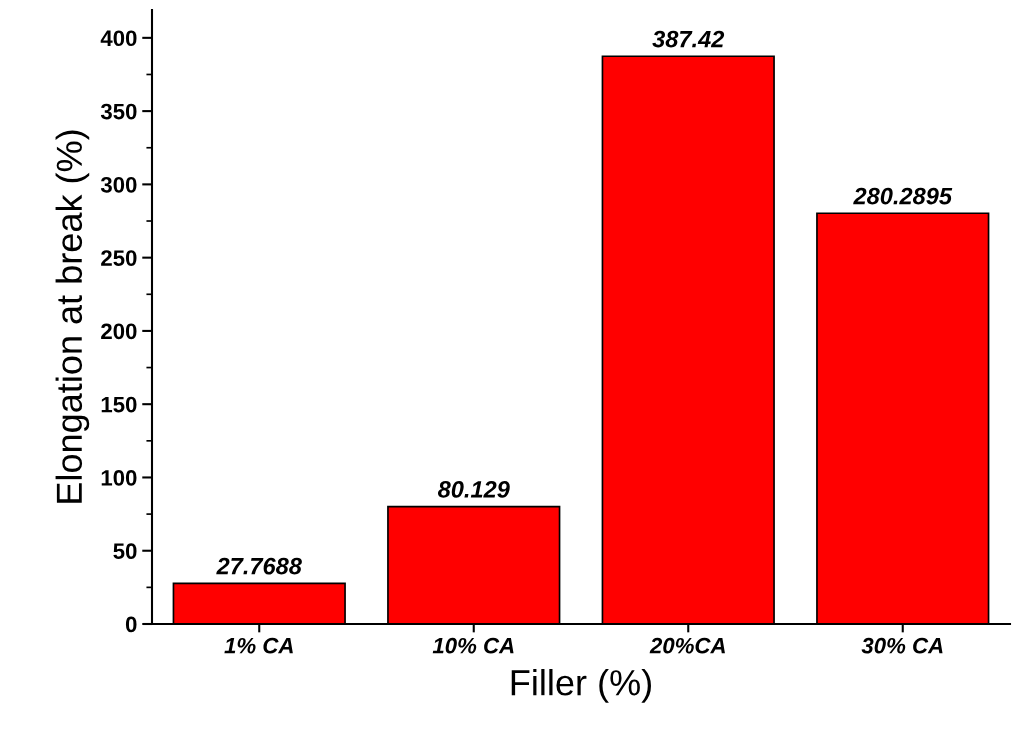  I want to click on x-tick-label: 30% CA, so click(902, 645).